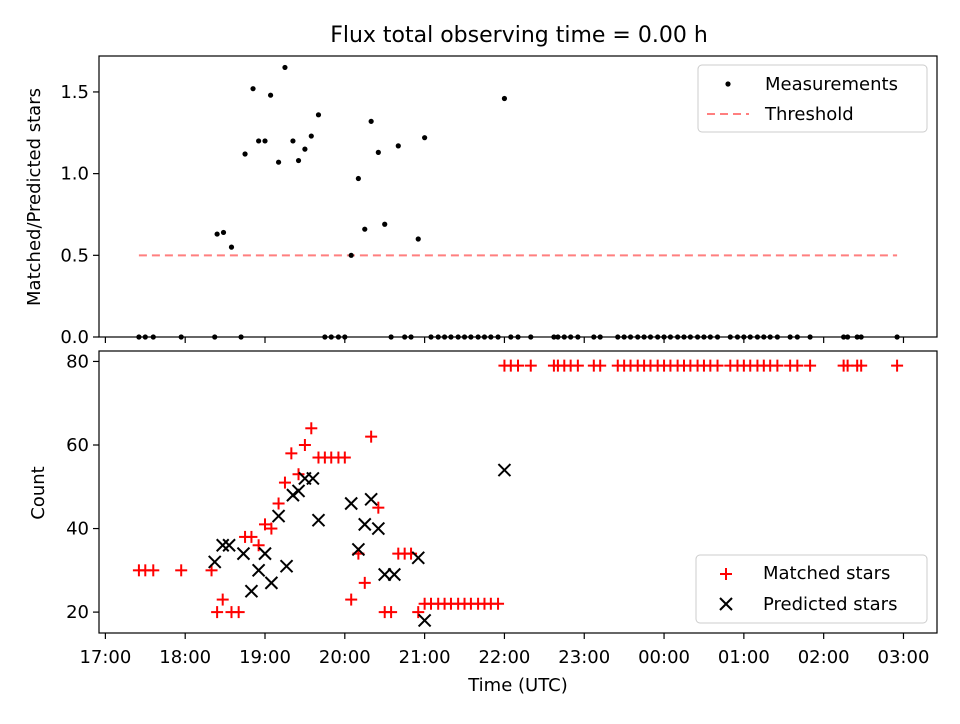 This screenshot has height=724, width=960. I want to click on x-tick-label: 19:00, so click(265, 657).